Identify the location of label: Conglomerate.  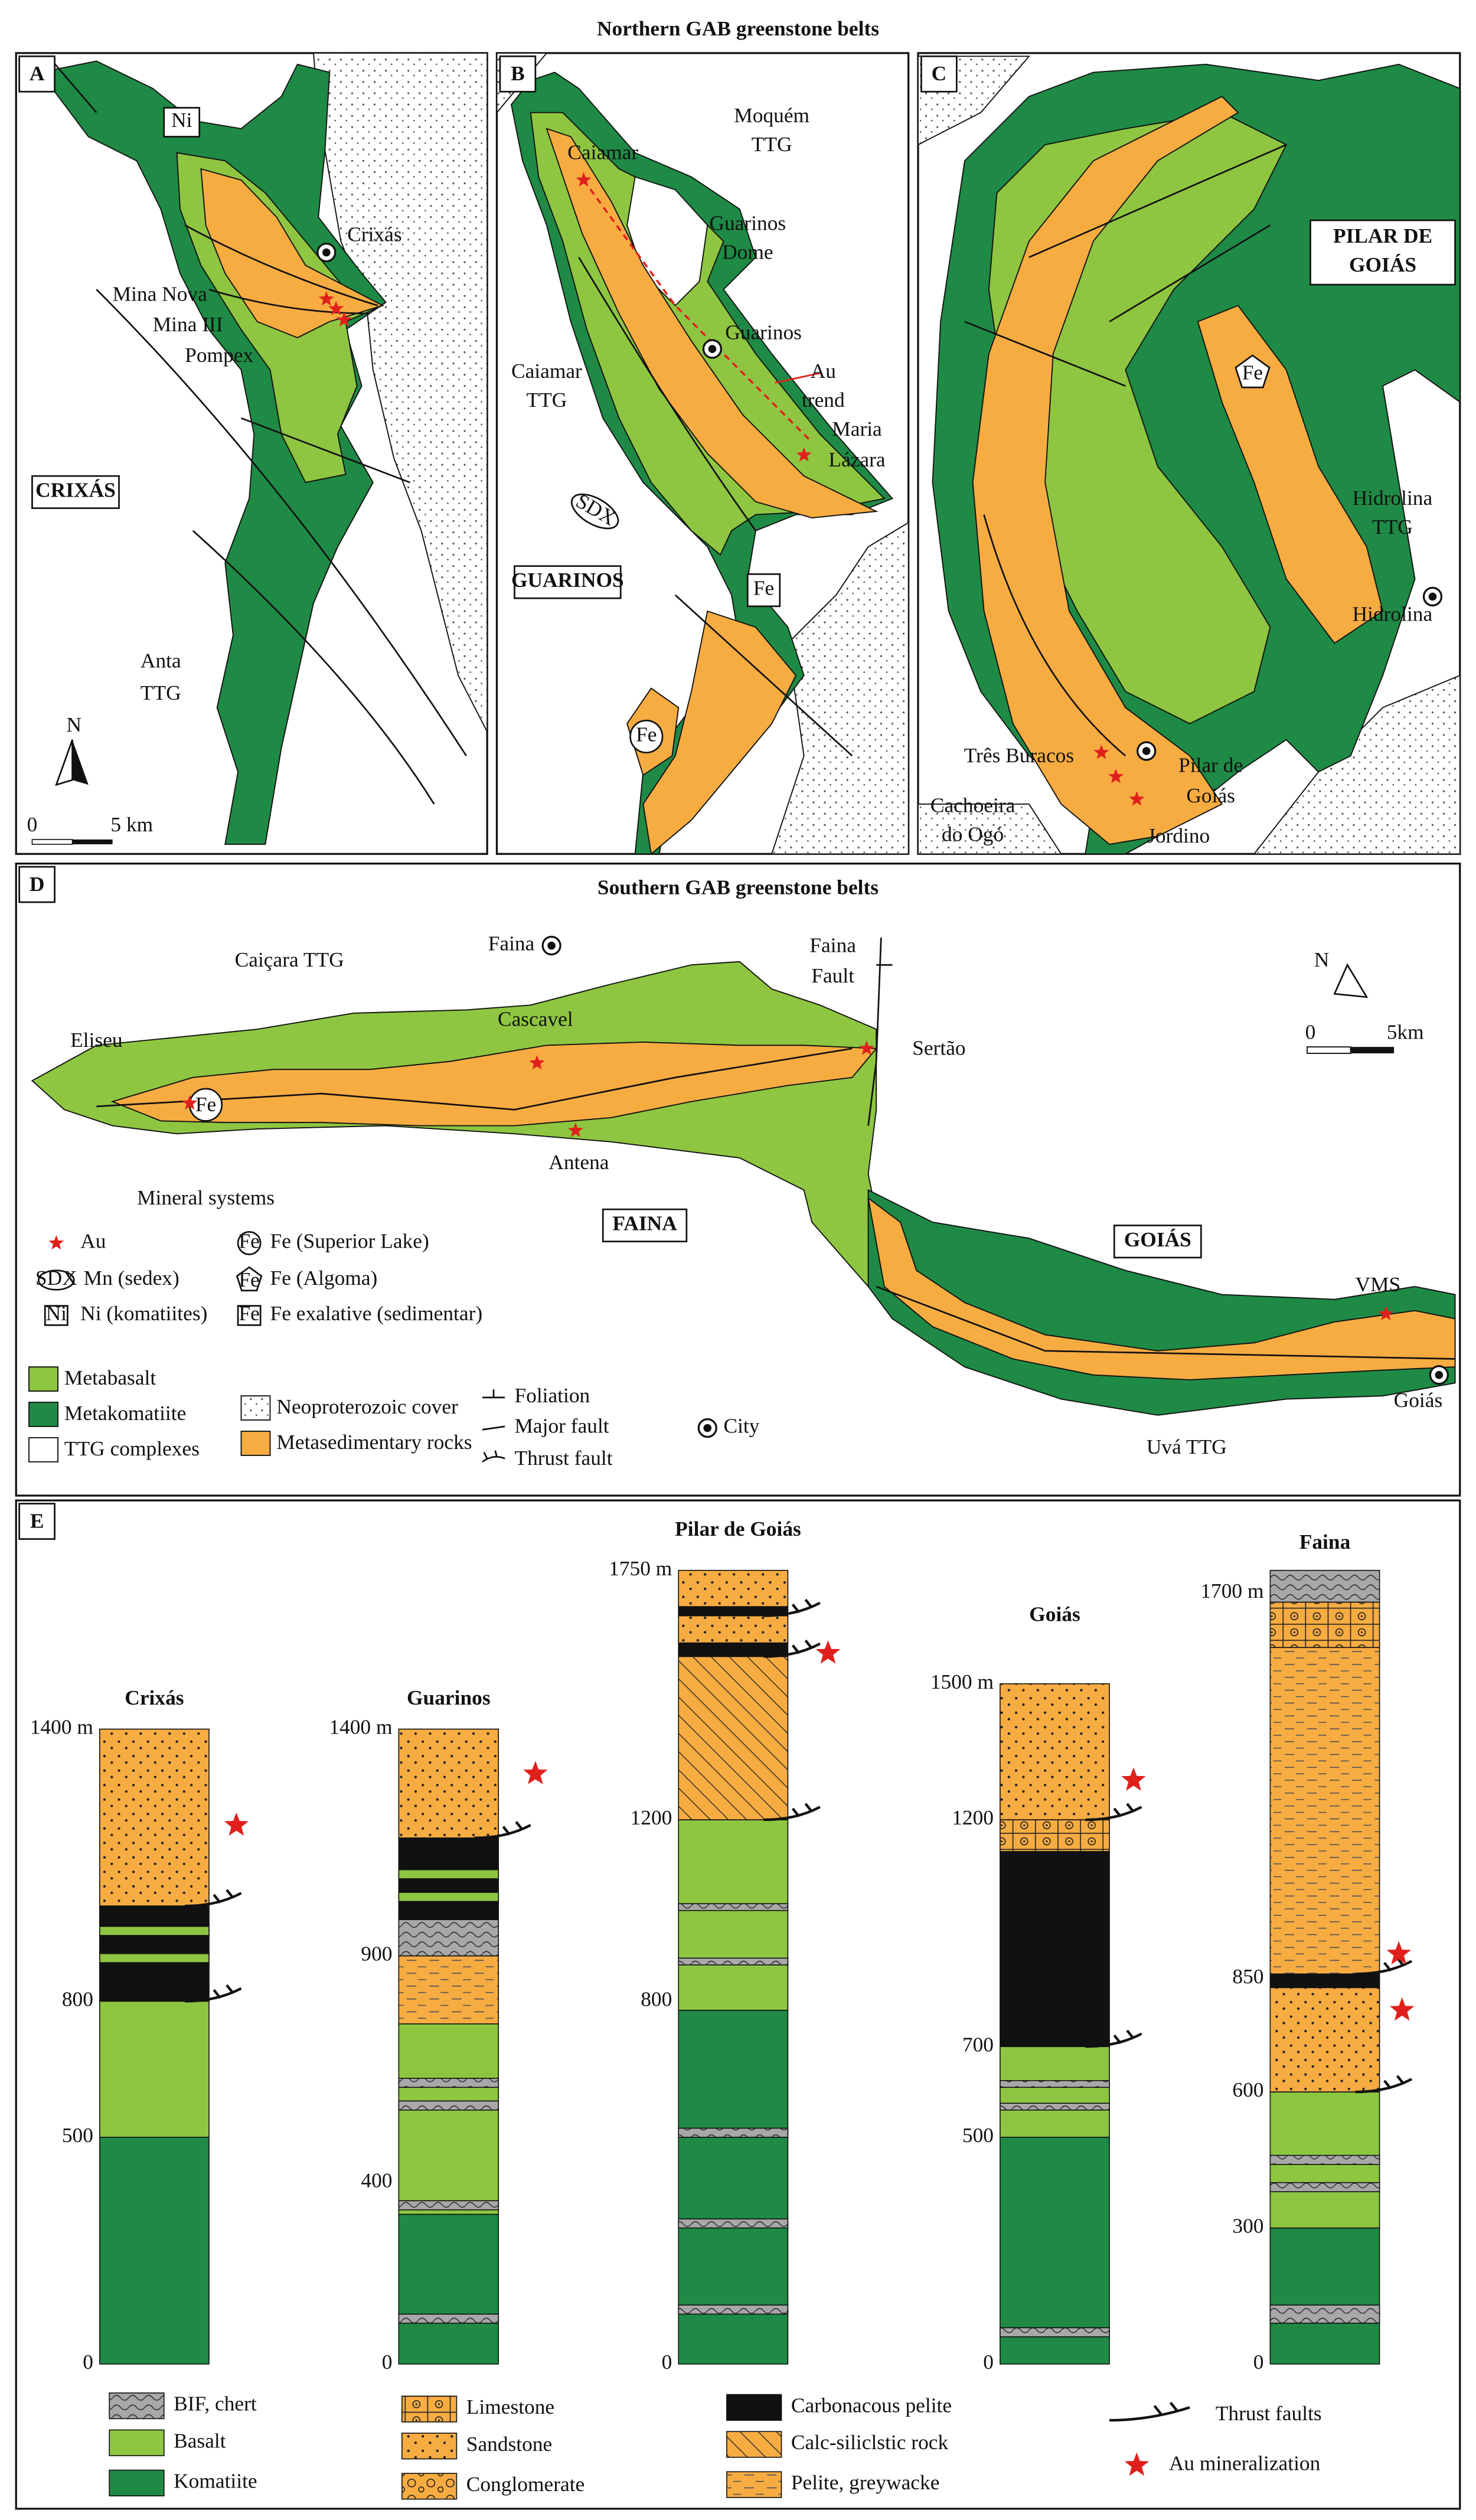
(525, 2484).